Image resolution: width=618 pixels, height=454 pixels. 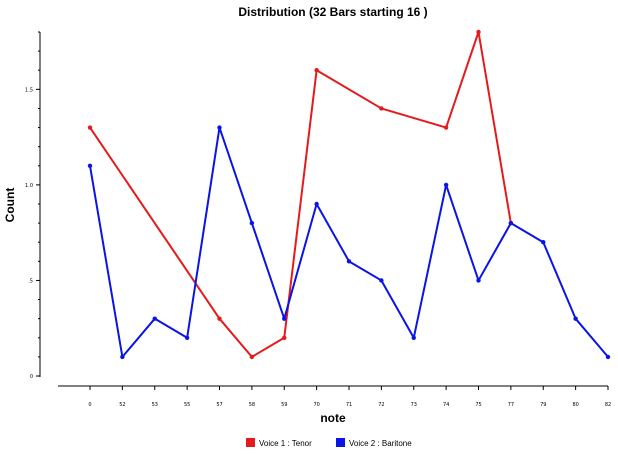 I want to click on y-tick-label: 0, so click(x=31, y=377).